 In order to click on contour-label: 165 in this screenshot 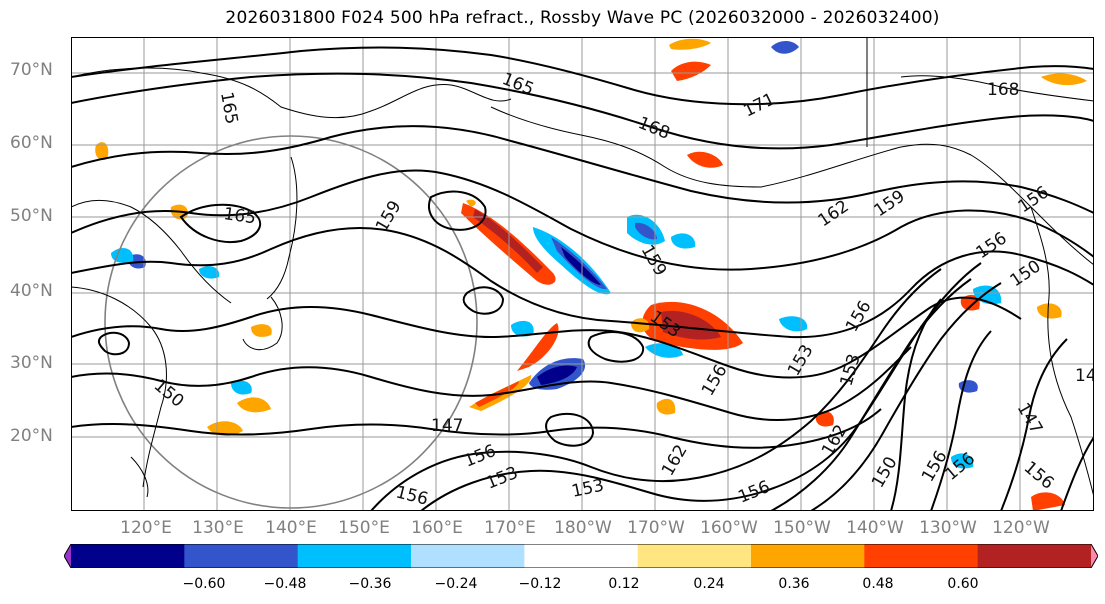, I will do `click(239, 216)`.